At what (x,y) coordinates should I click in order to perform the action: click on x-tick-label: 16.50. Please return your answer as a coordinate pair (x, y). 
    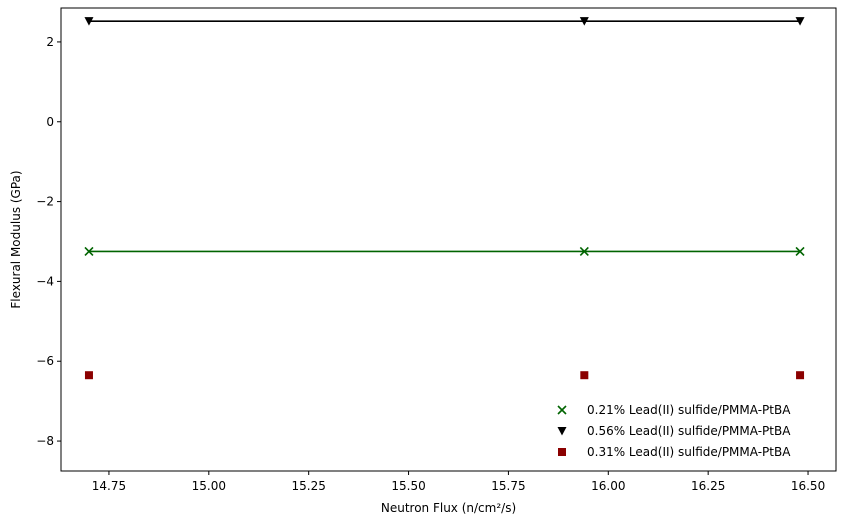
    Looking at the image, I should click on (808, 486).